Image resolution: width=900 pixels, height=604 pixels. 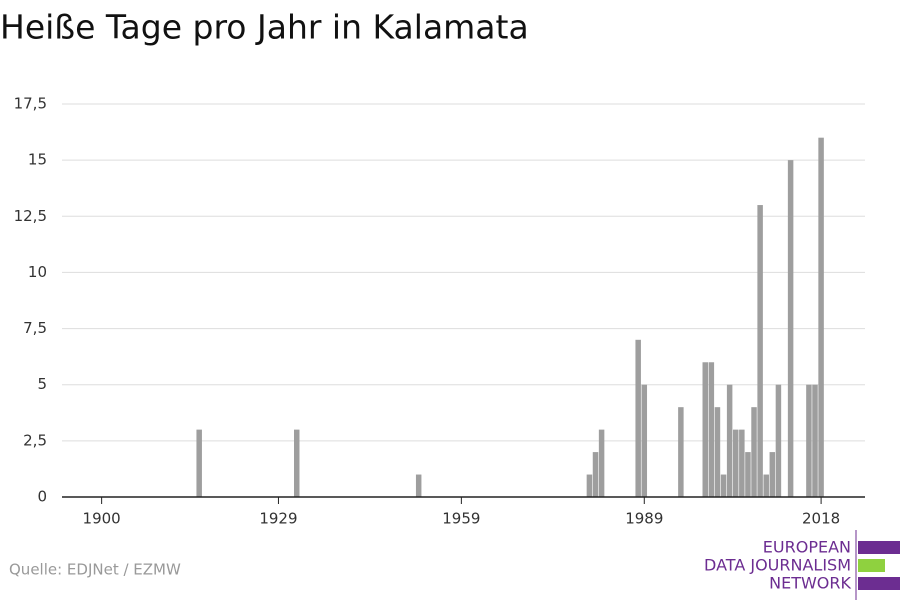 What do you see at coordinates (821, 519) in the screenshot?
I see `x-tick-label: 2018` at bounding box center [821, 519].